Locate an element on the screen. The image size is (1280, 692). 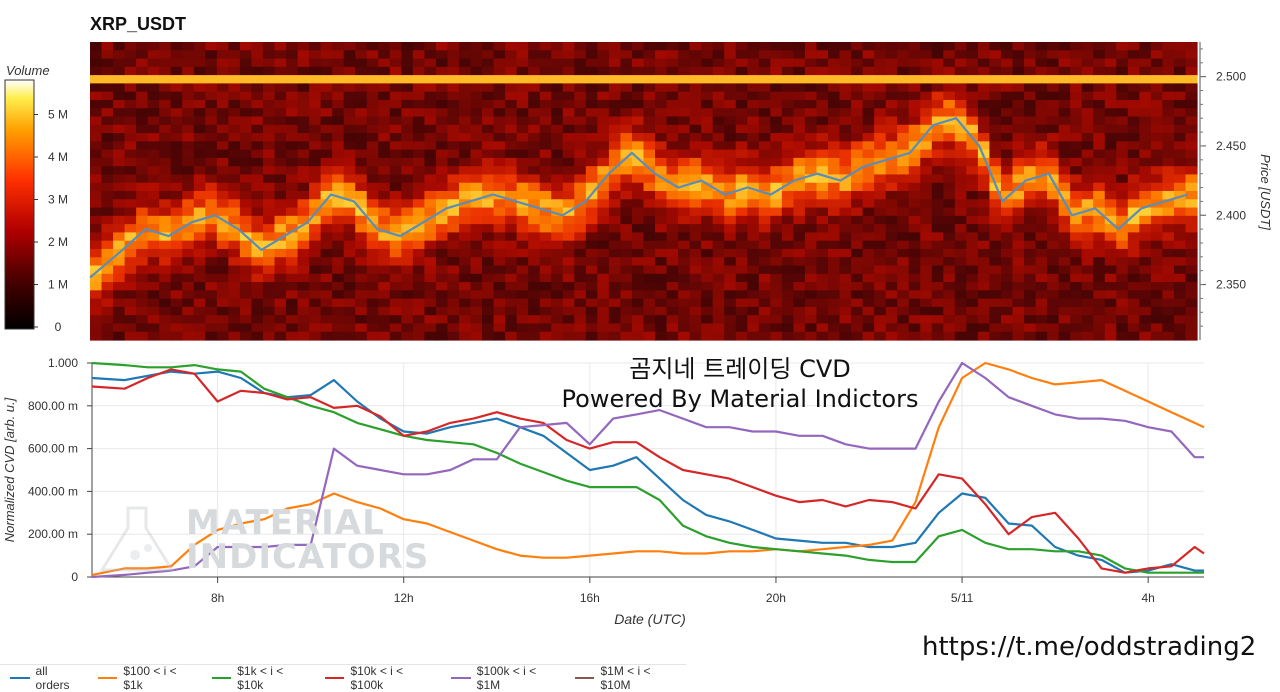
legend-item: $1M < i < $10M is located at coordinates (628, 678).